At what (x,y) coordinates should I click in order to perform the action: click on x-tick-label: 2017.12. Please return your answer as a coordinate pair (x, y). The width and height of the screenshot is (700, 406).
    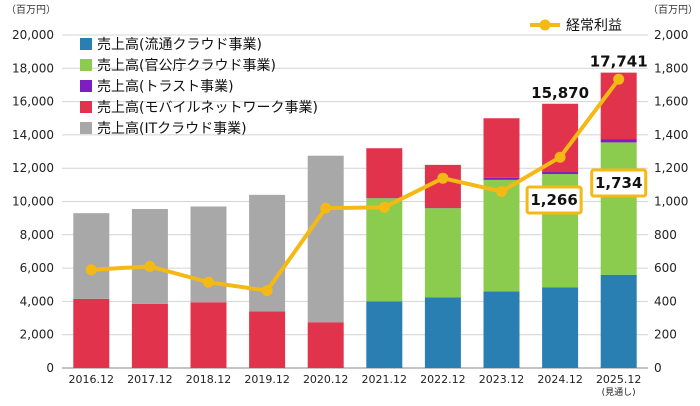
    Looking at the image, I should click on (150, 379).